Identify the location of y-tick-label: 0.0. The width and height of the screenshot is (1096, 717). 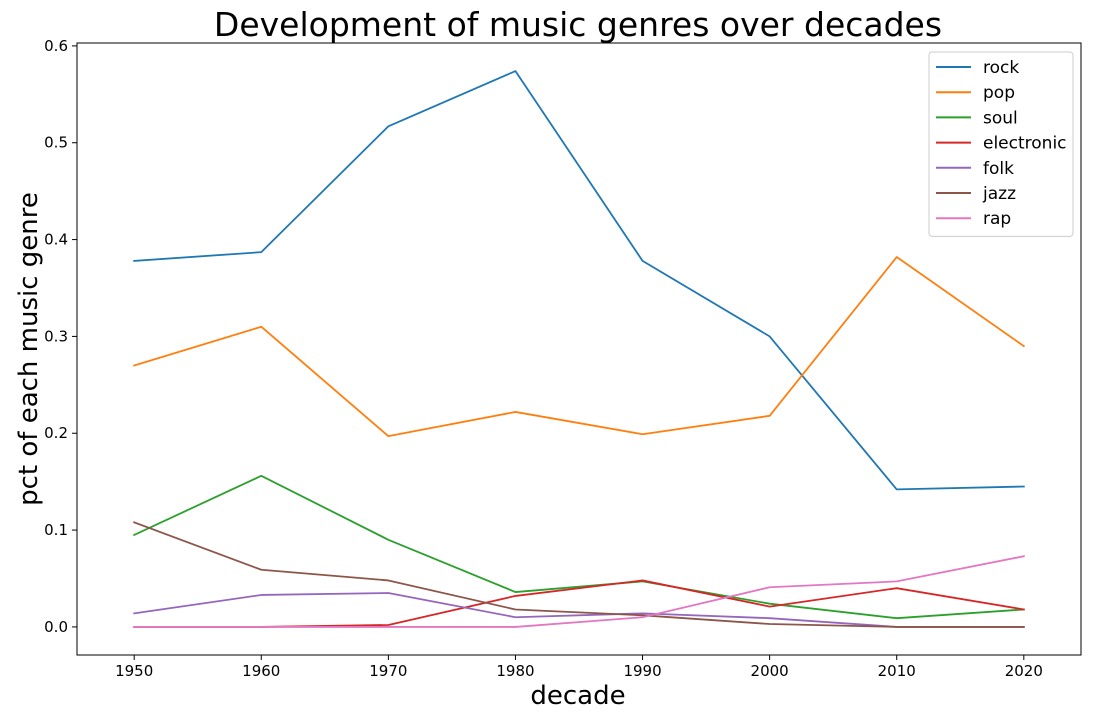
(56, 627).